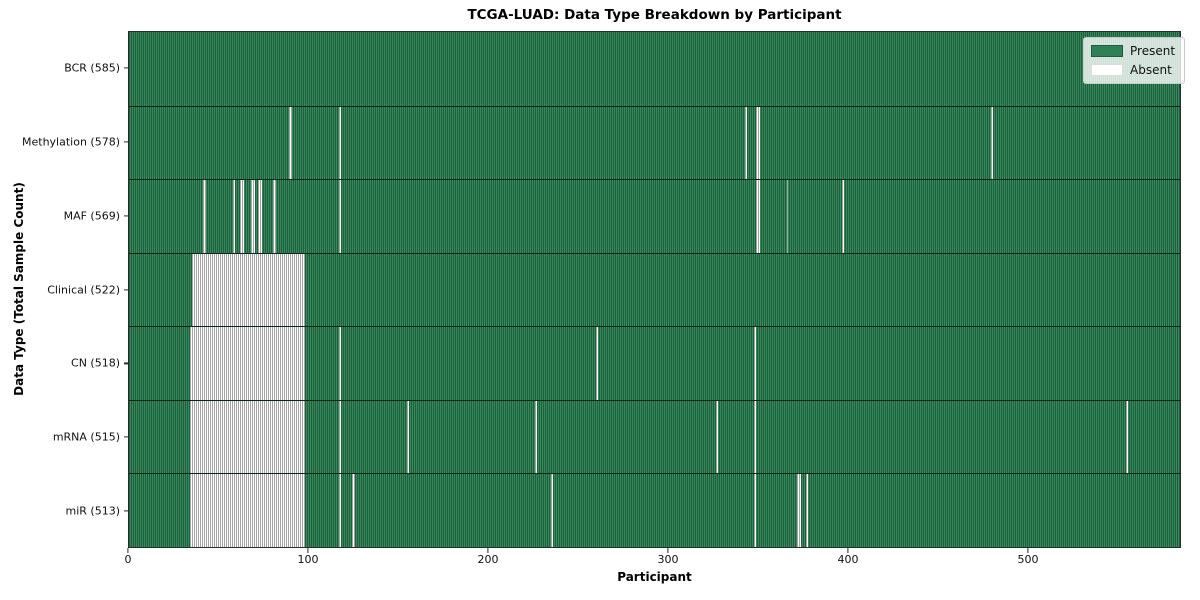 Image resolution: width=1200 pixels, height=600 pixels. Describe the element at coordinates (308, 559) in the screenshot. I see `x-tick-label-100: 100` at that location.